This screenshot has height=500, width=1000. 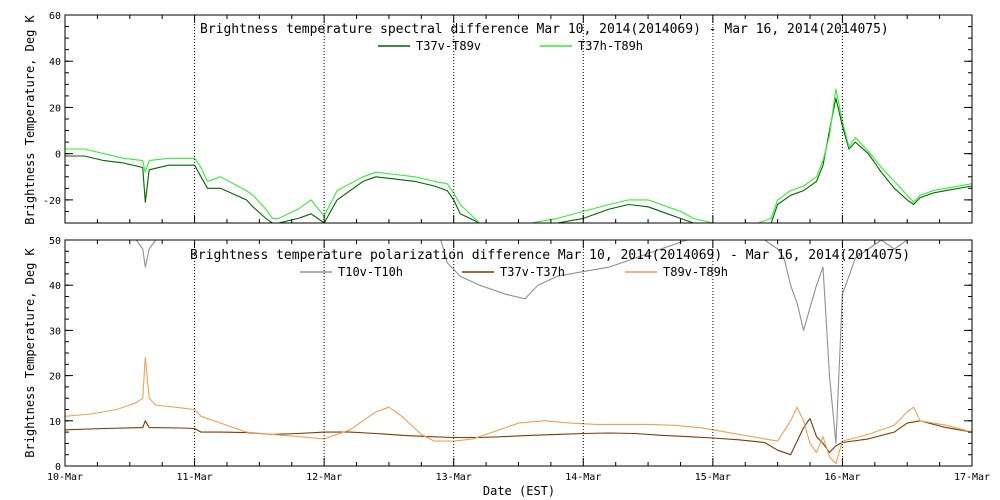 I want to click on x-tick-label: 17-Mar, so click(x=972, y=477).